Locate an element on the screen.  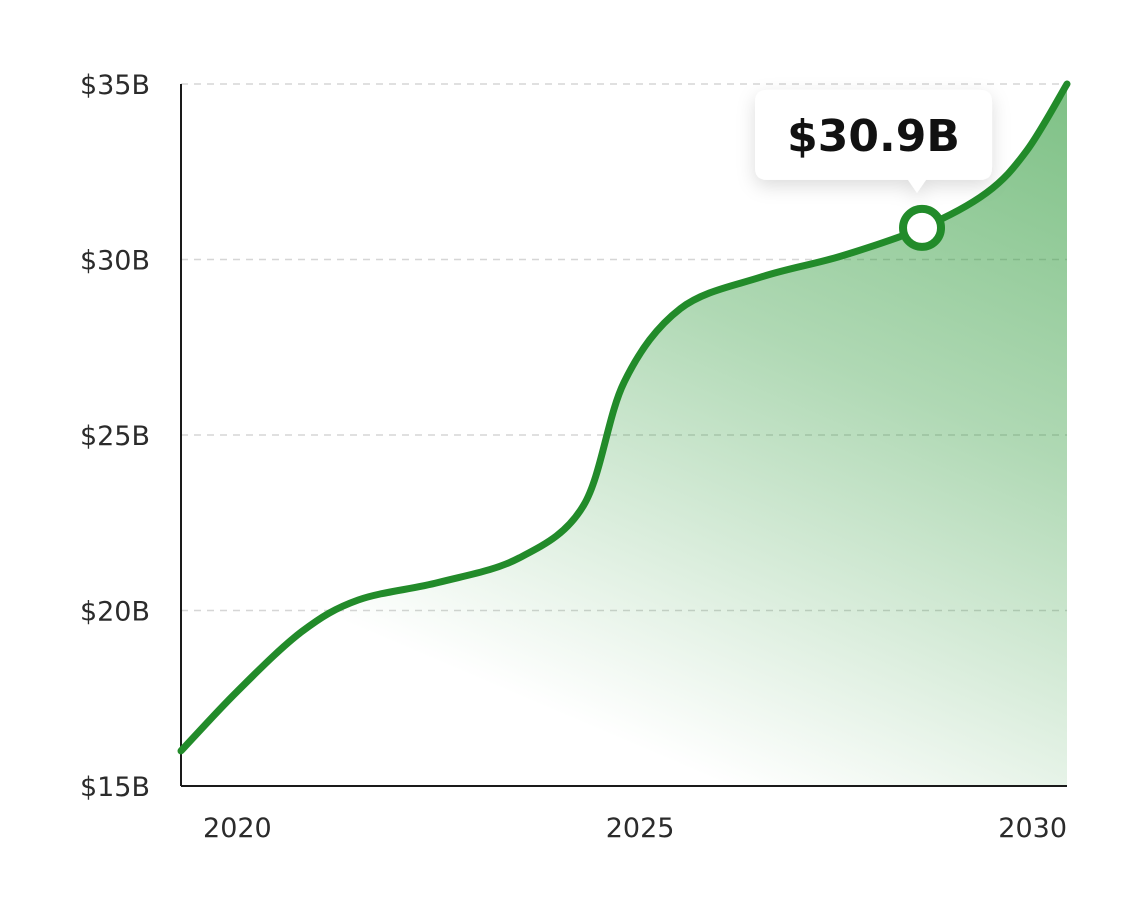
x-tick-labels: 2020 2025 2030 is located at coordinates (635, 828).